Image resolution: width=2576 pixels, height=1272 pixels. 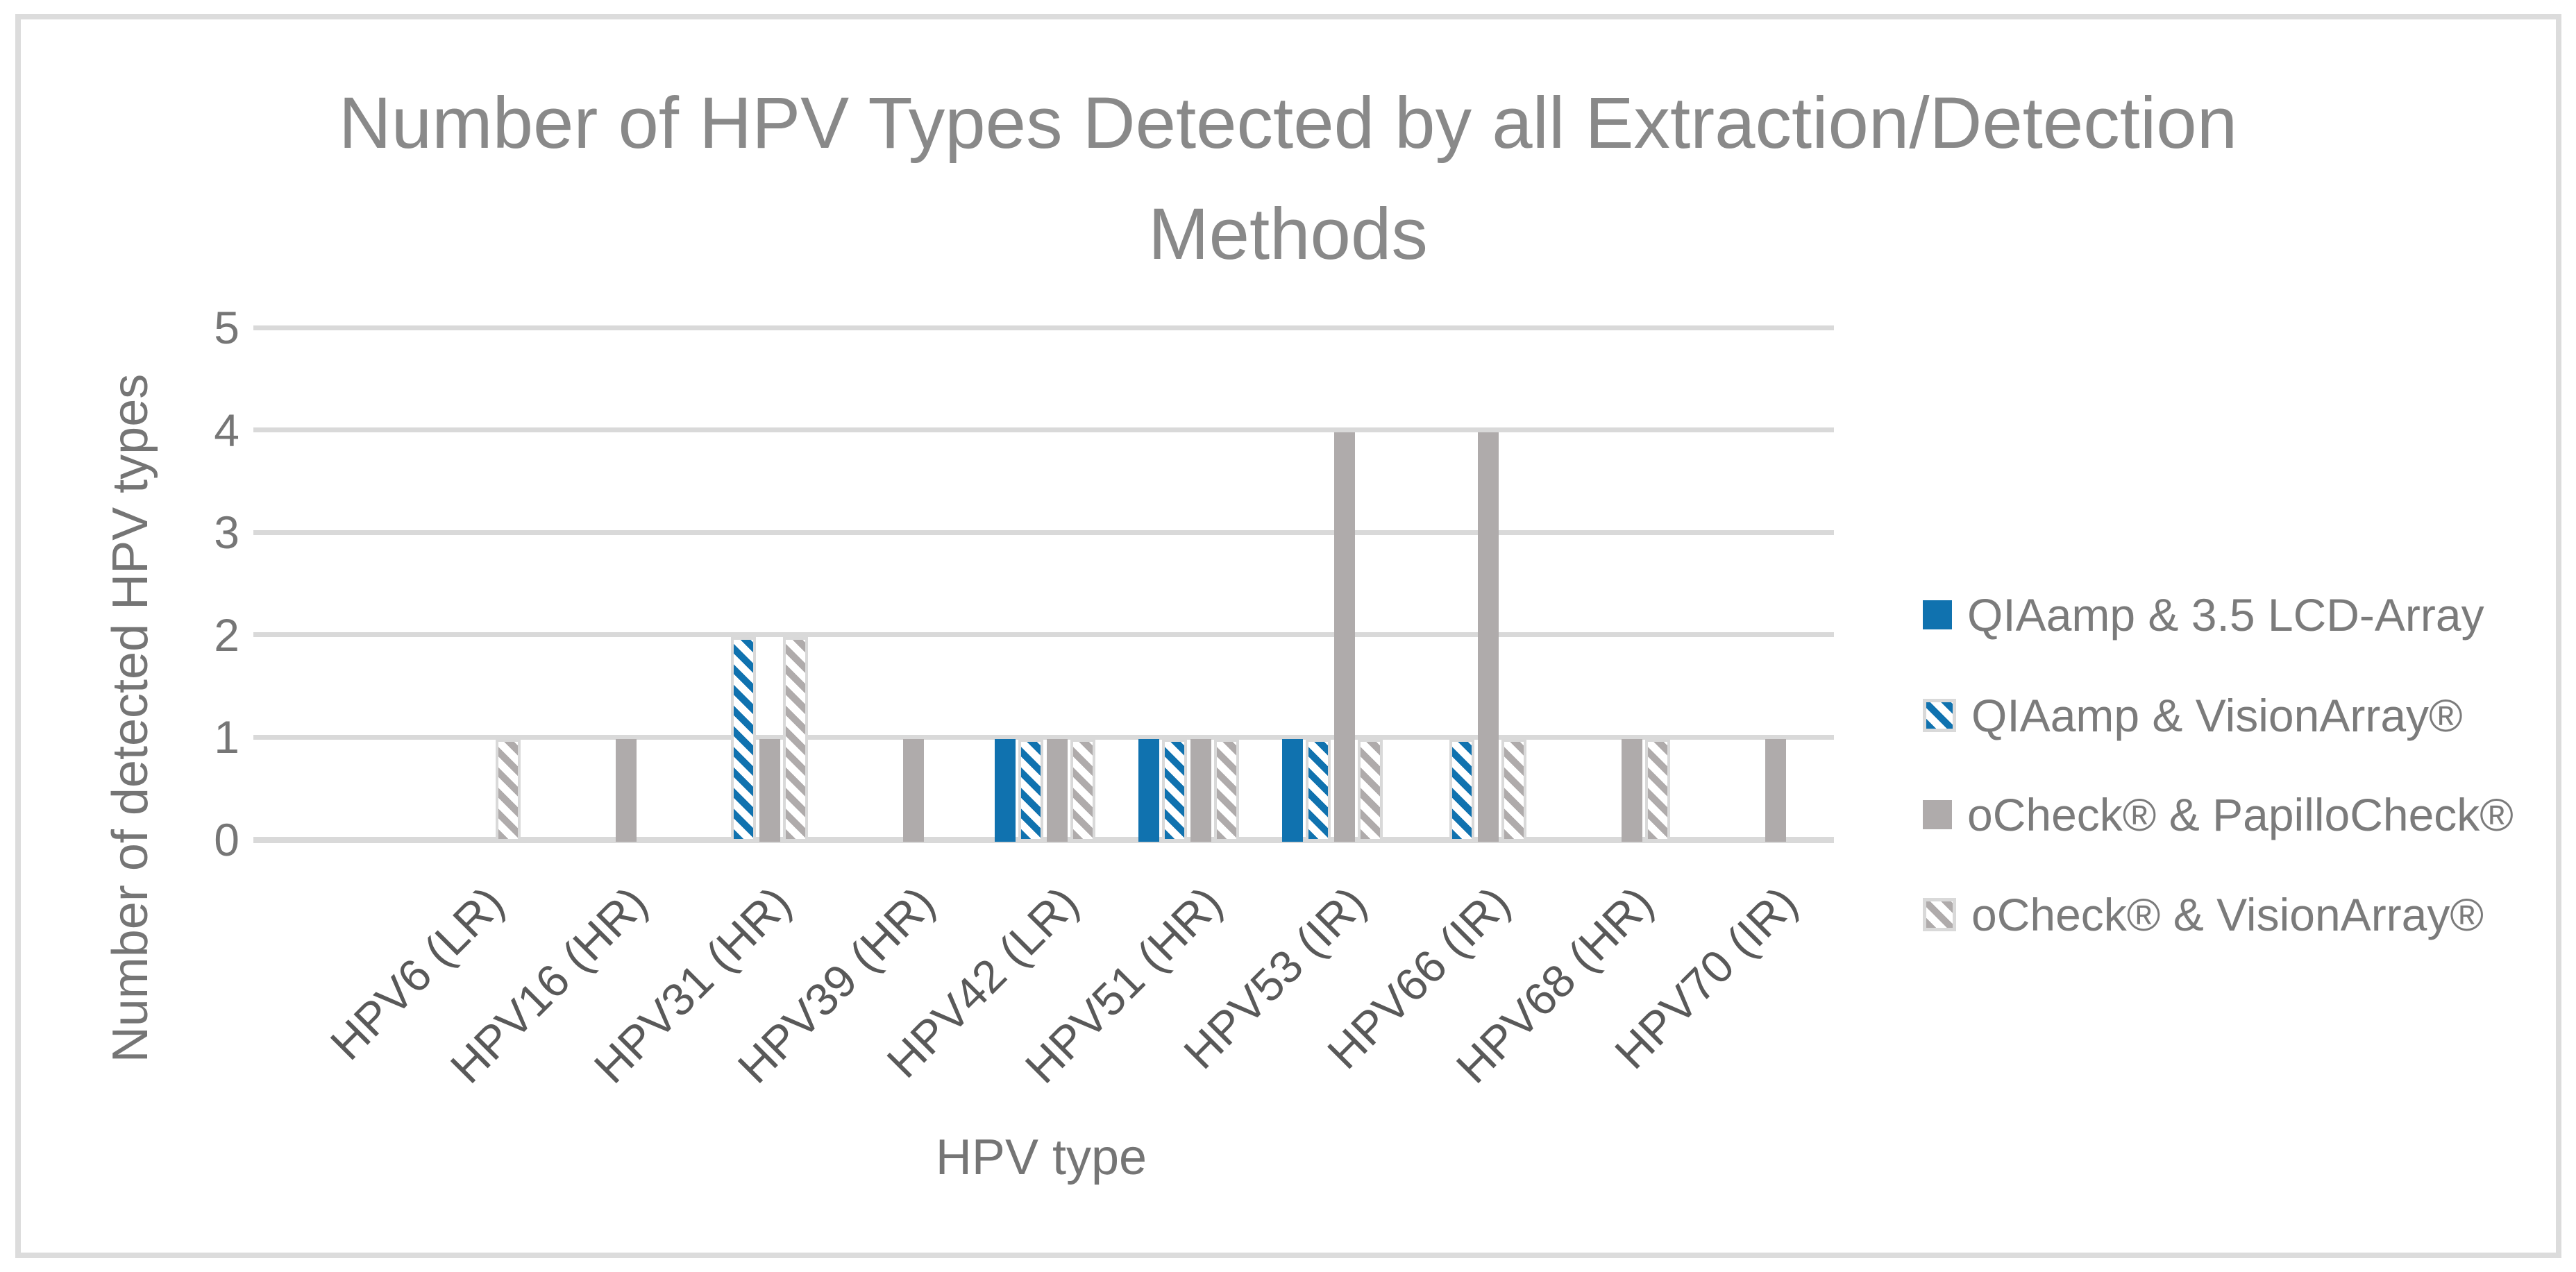 What do you see at coordinates (1937, 614) in the screenshot?
I see `legend-swatch-solid-blue-icon` at bounding box center [1937, 614].